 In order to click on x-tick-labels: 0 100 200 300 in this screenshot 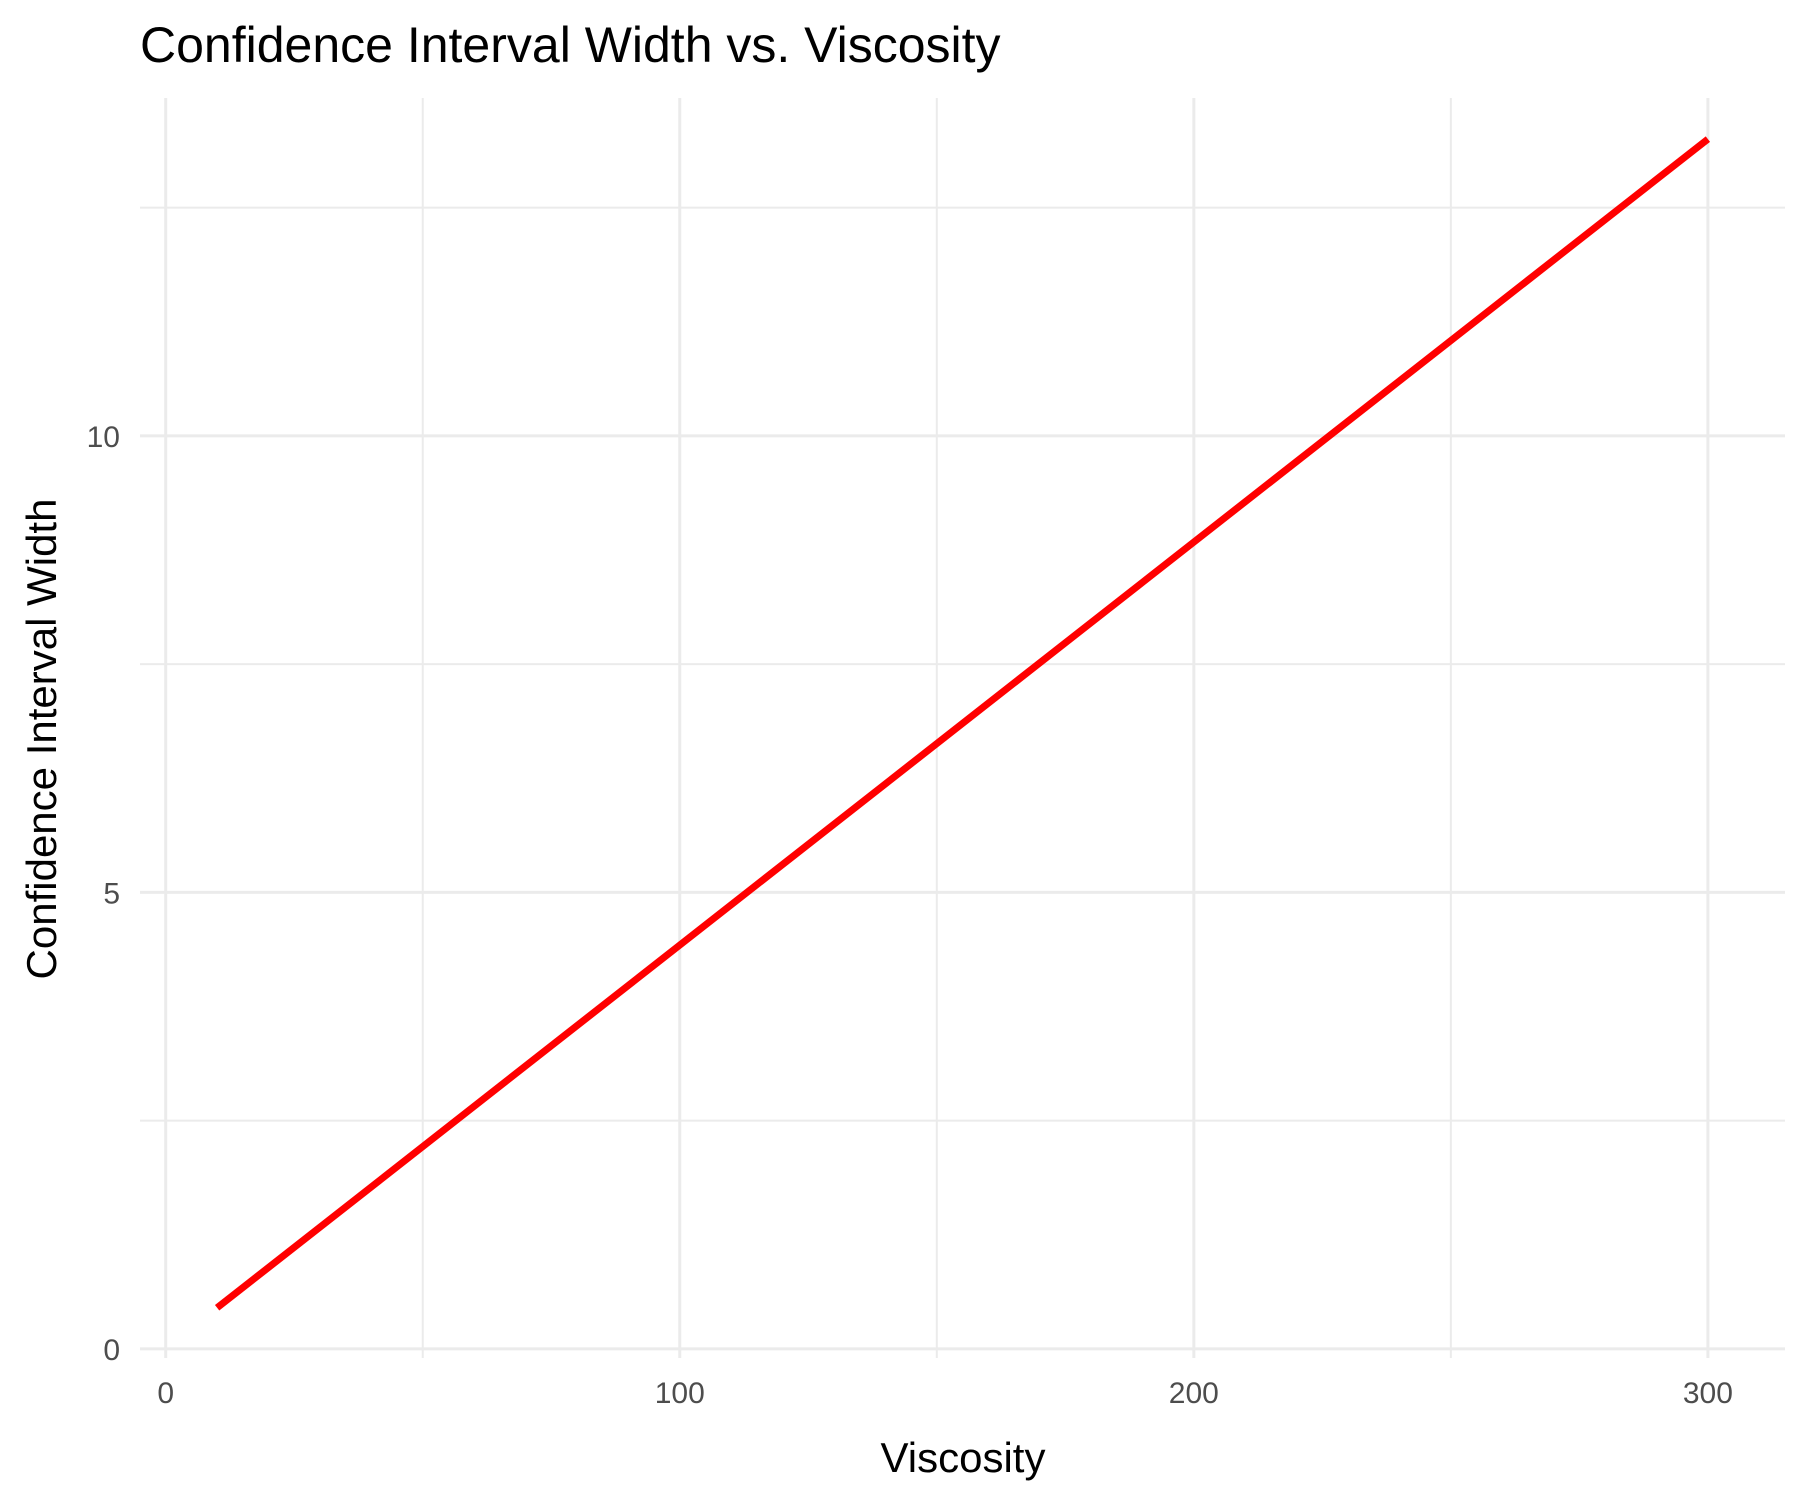, I will do `click(945, 1393)`.